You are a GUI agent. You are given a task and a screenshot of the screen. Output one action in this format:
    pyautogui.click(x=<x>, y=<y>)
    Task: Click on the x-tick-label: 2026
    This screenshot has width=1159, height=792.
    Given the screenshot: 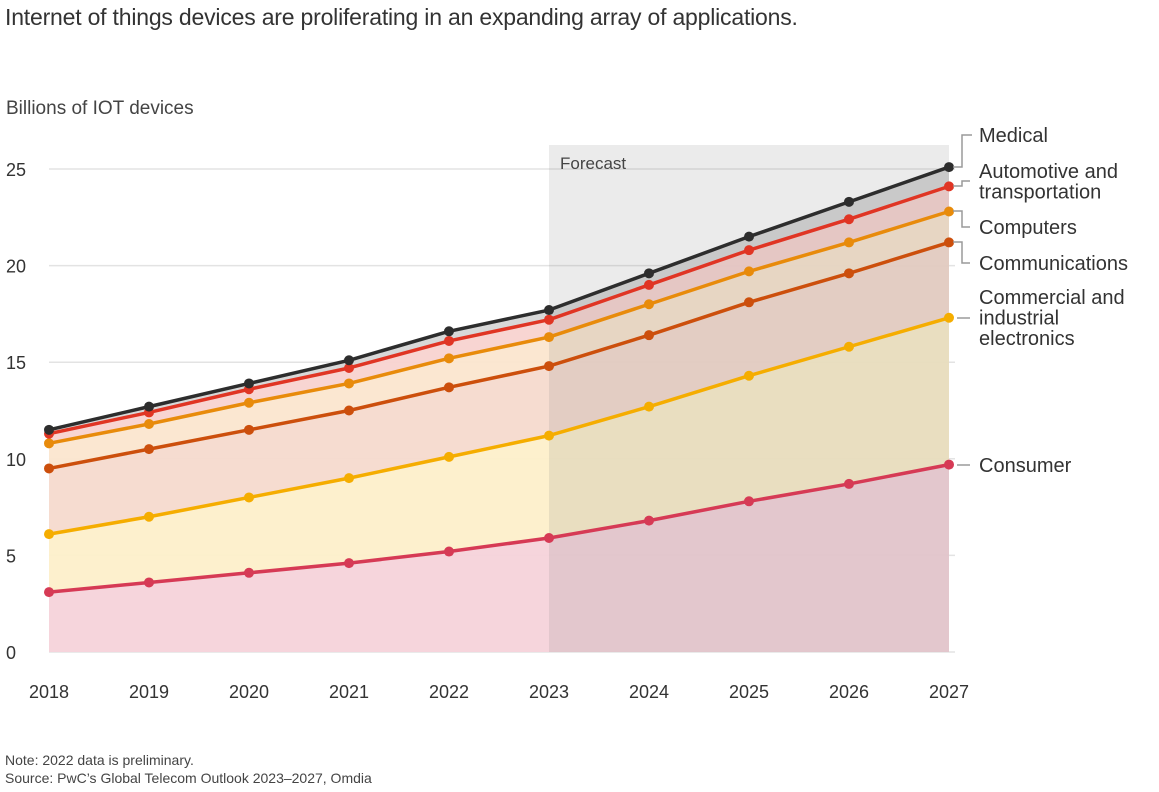 What is the action you would take?
    pyautogui.click(x=849, y=692)
    